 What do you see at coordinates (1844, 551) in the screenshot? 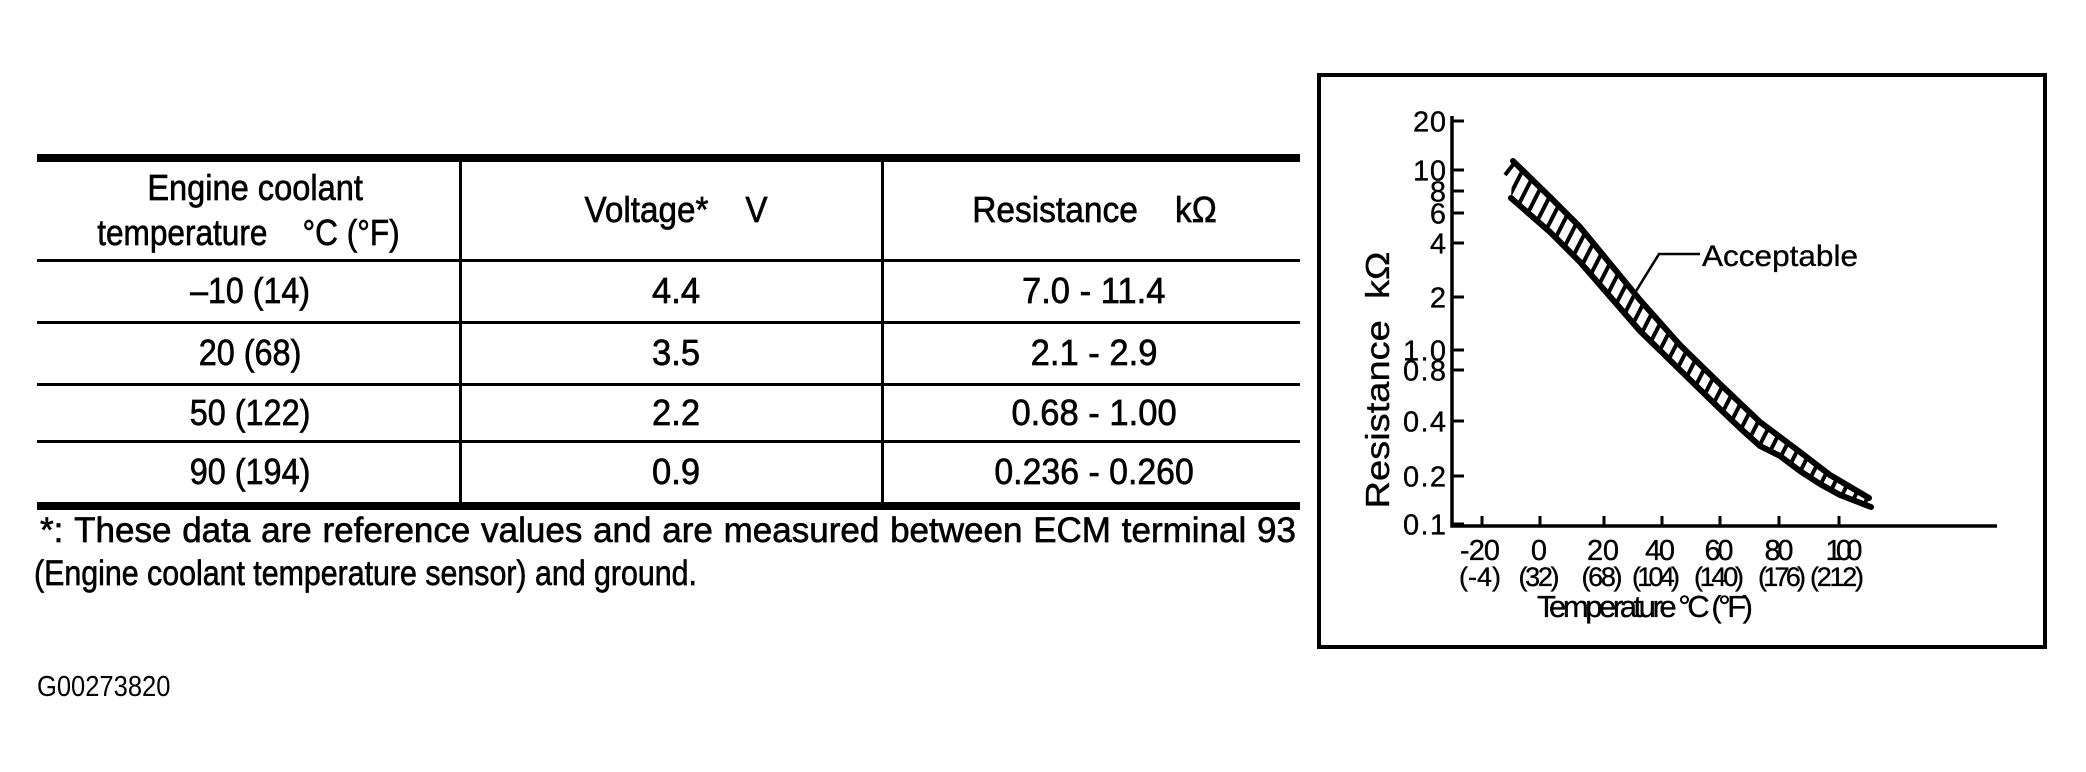
I see `svg-text: 100` at bounding box center [1844, 551].